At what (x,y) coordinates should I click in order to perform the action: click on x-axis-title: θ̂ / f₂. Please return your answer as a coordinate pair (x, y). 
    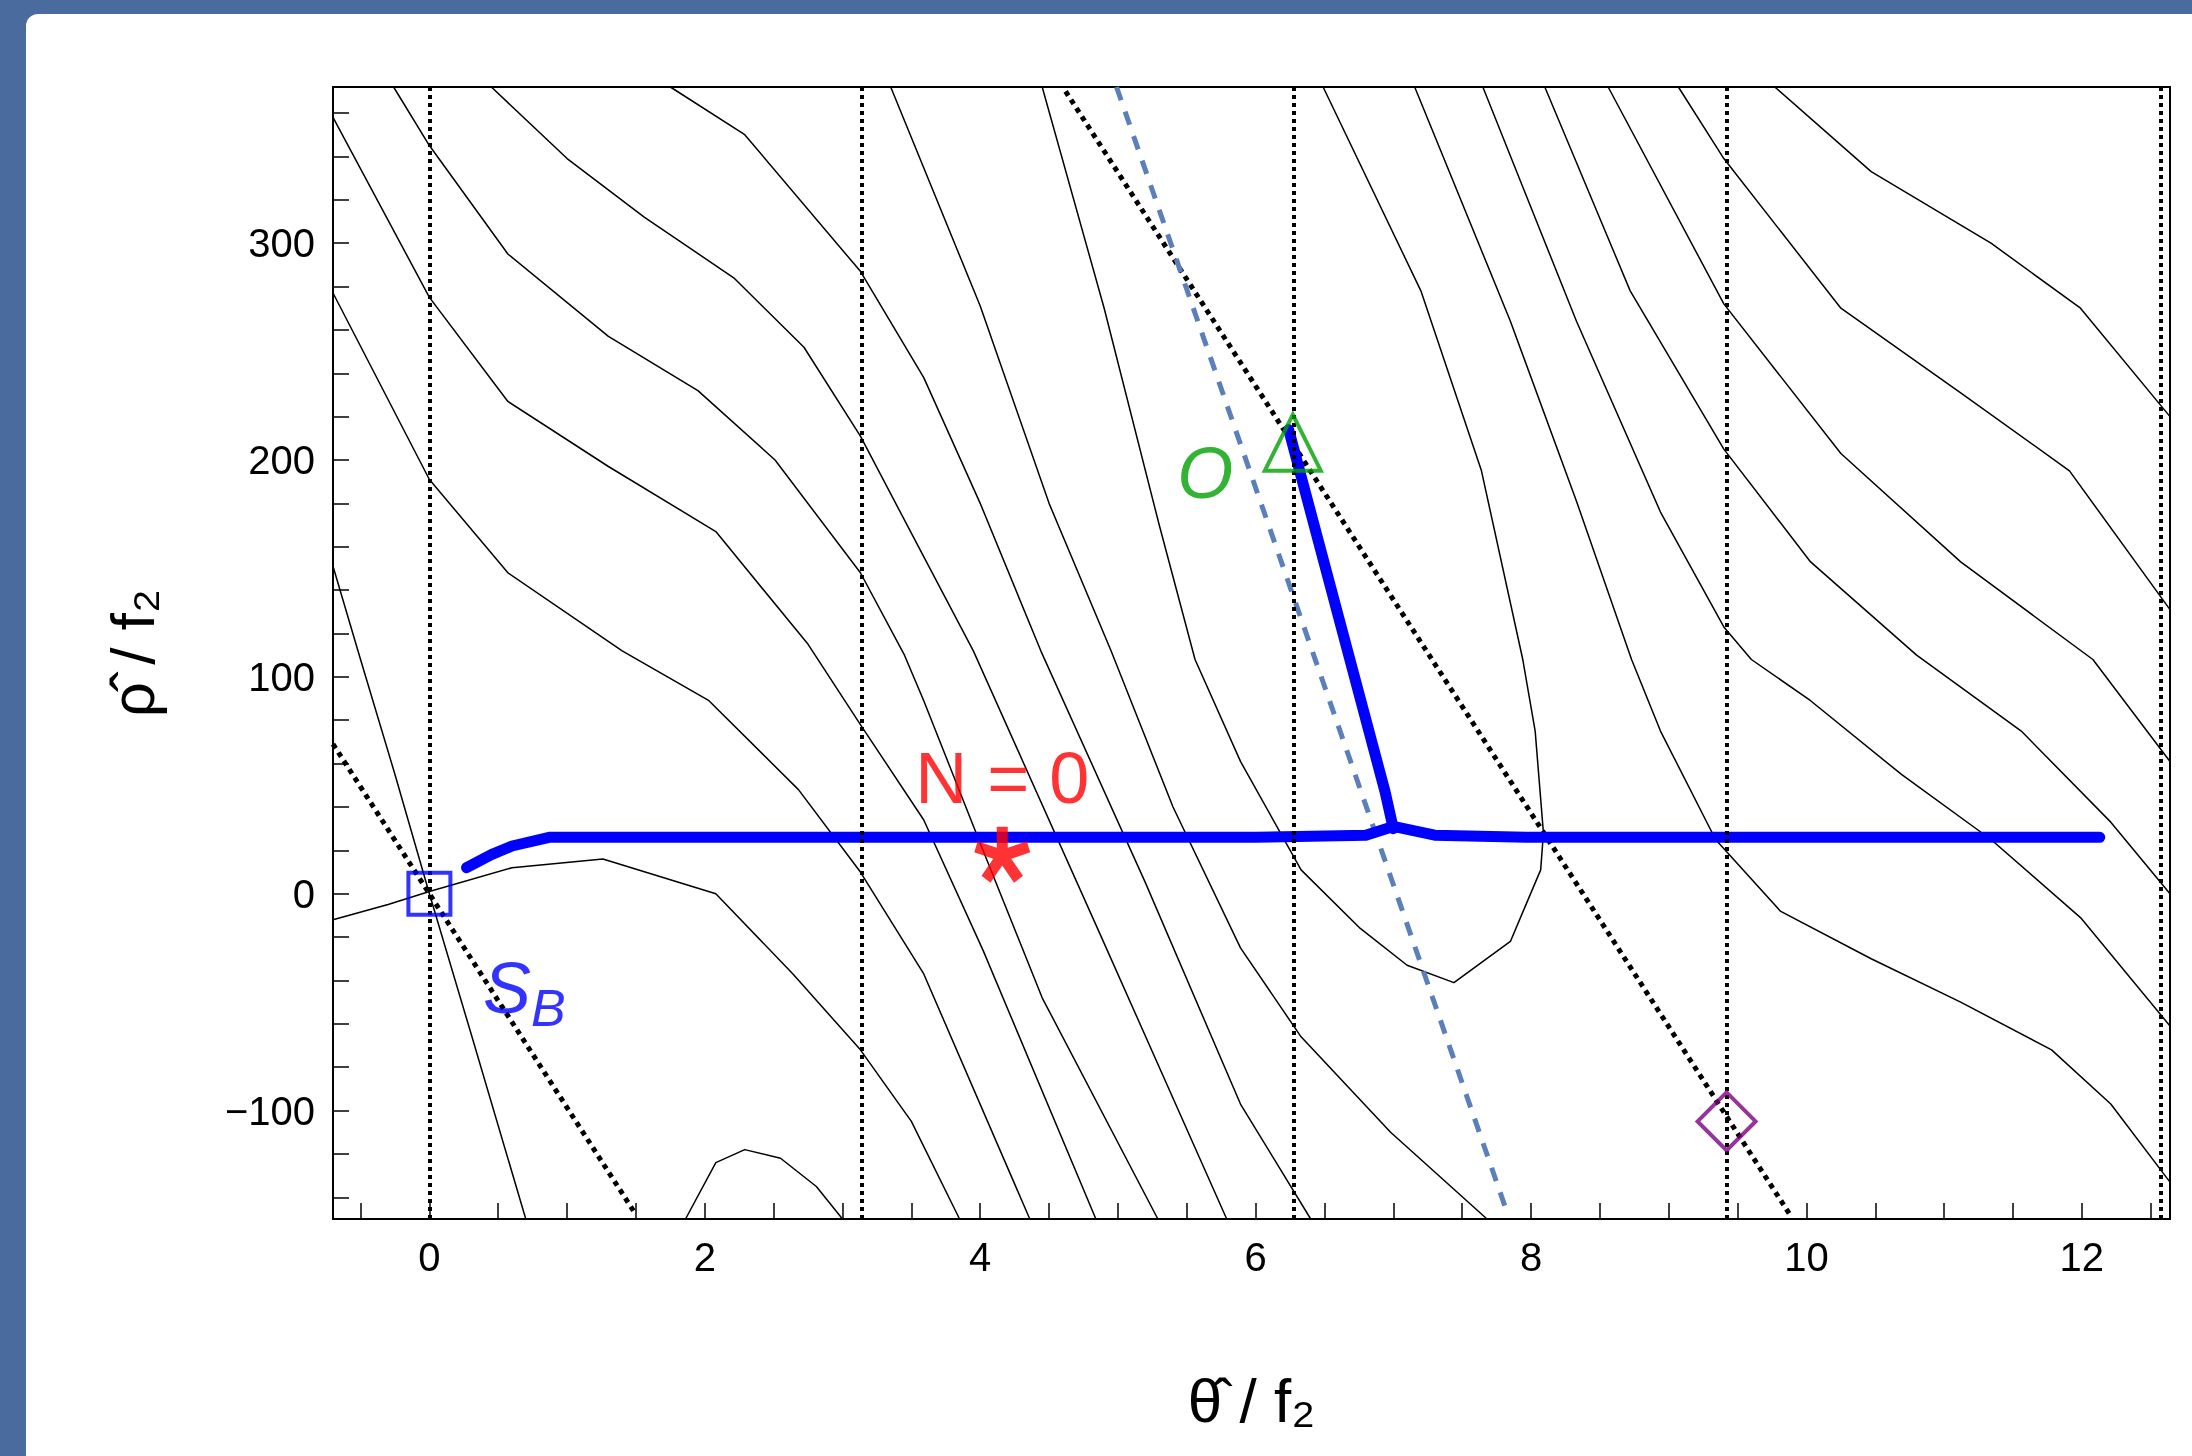
    Looking at the image, I should click on (1251, 1400).